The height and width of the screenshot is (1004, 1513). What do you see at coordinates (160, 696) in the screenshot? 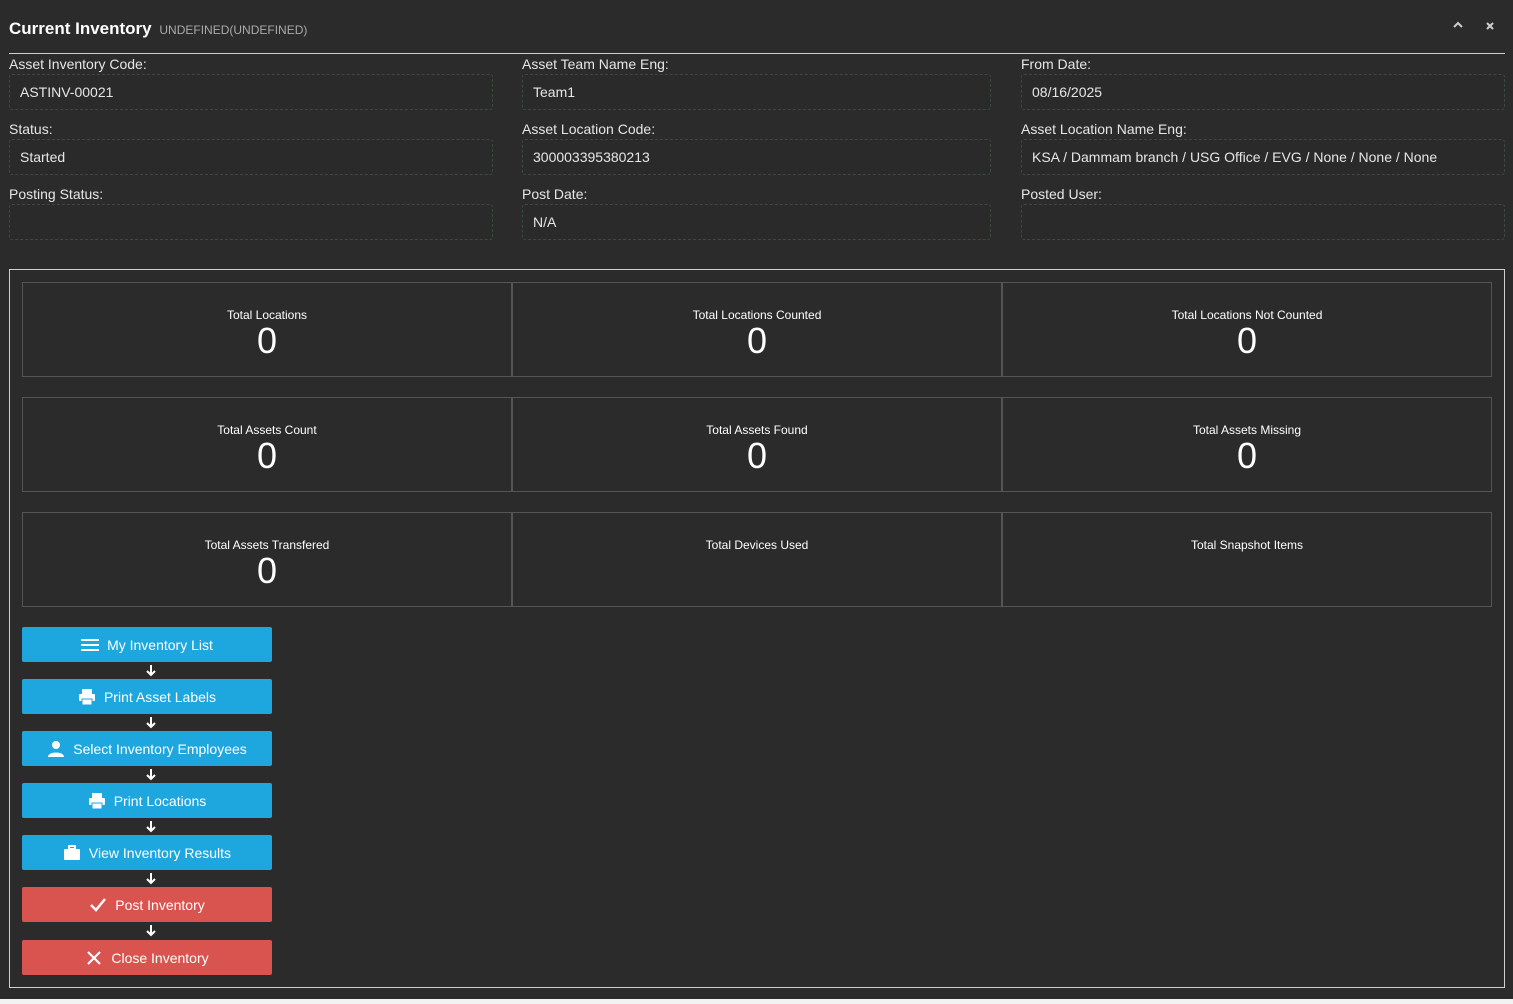
I see `button-label: Print Asset Labels` at bounding box center [160, 696].